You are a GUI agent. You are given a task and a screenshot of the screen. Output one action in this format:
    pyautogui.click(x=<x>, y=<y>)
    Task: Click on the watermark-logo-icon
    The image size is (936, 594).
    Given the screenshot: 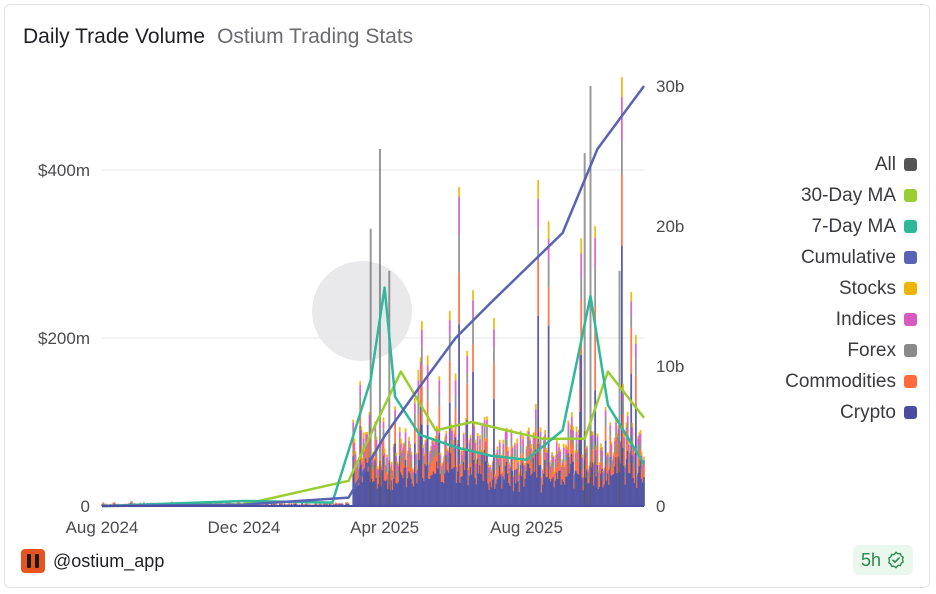 What is the action you would take?
    pyautogui.click(x=362, y=311)
    